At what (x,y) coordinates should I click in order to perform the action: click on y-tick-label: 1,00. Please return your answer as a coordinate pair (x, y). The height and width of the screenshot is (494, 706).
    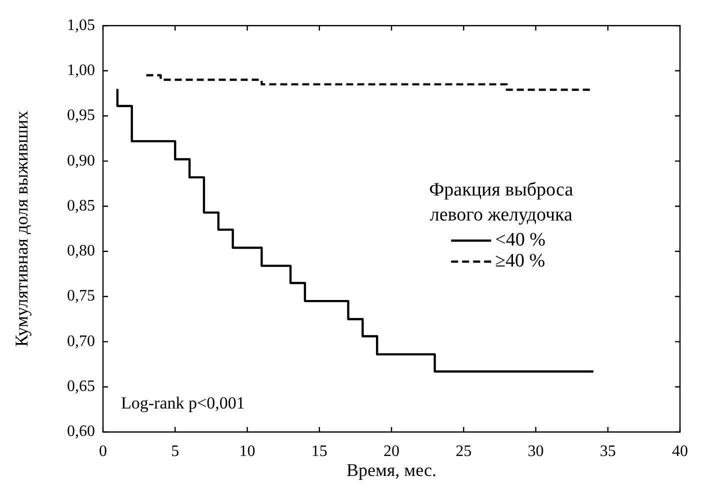
    Looking at the image, I should click on (81, 70).